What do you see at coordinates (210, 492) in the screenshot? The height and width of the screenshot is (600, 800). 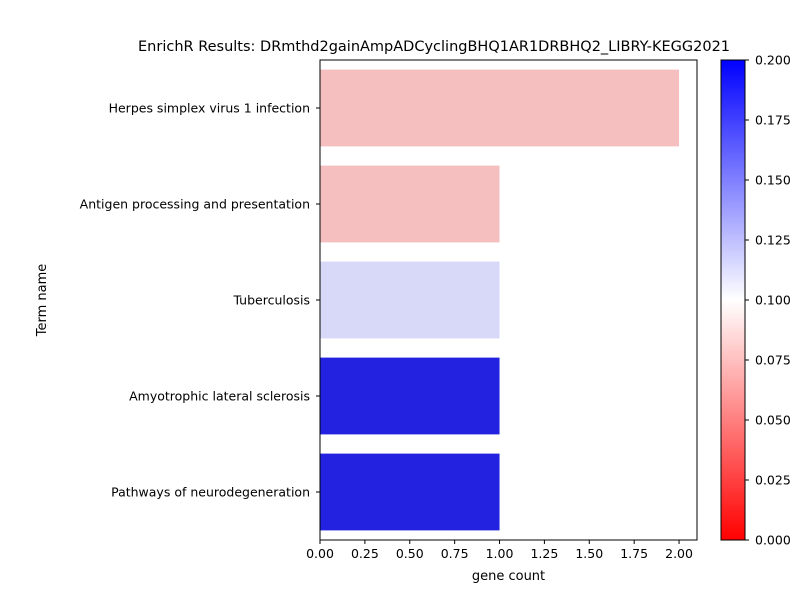 I see `y-tick-label: Pathways of neurodegeneration` at bounding box center [210, 492].